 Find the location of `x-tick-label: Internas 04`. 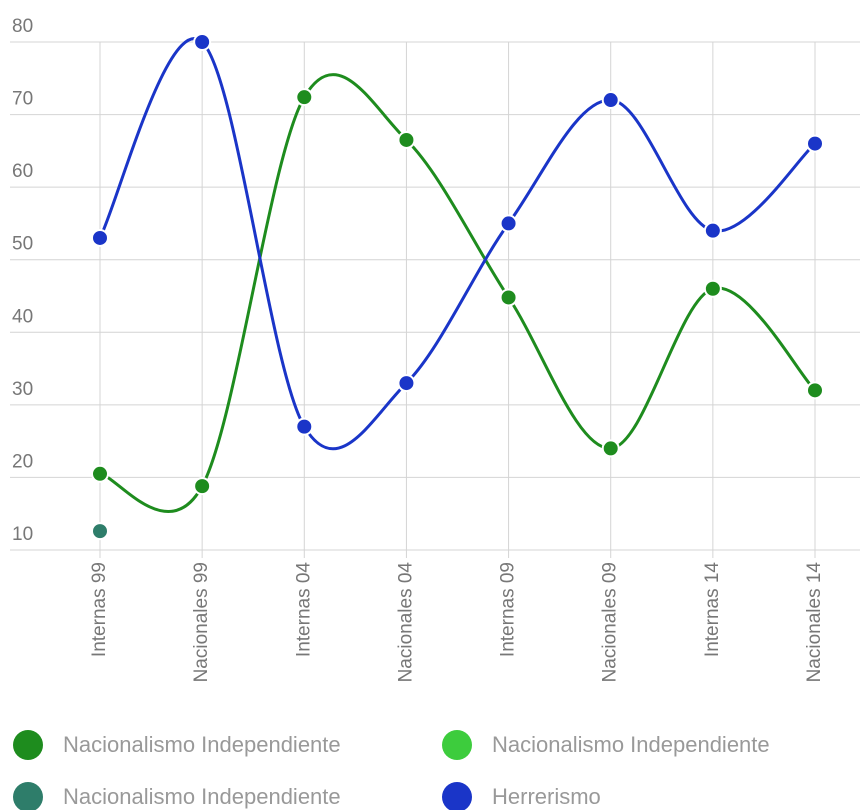

x-tick-label: Internas 04 is located at coordinates (303, 609).